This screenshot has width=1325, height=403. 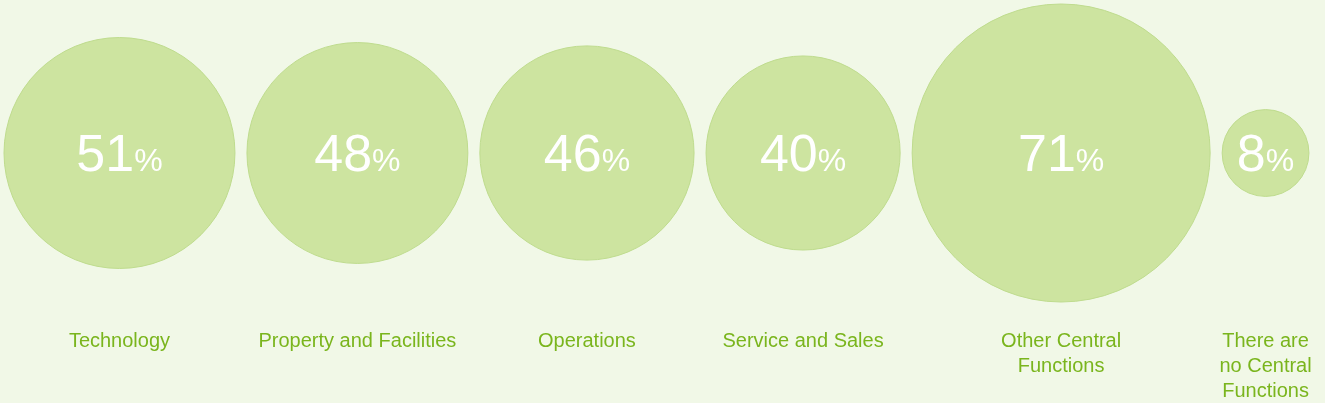 I want to click on data-label: 46%, so click(x=587, y=153).